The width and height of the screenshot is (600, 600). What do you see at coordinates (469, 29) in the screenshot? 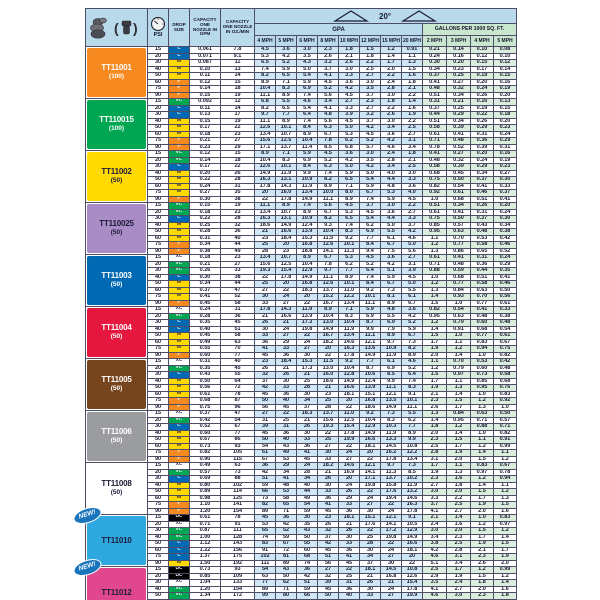
I see `gallons-header: GALLONS PER 1000 SQ. FT.` at bounding box center [469, 29].